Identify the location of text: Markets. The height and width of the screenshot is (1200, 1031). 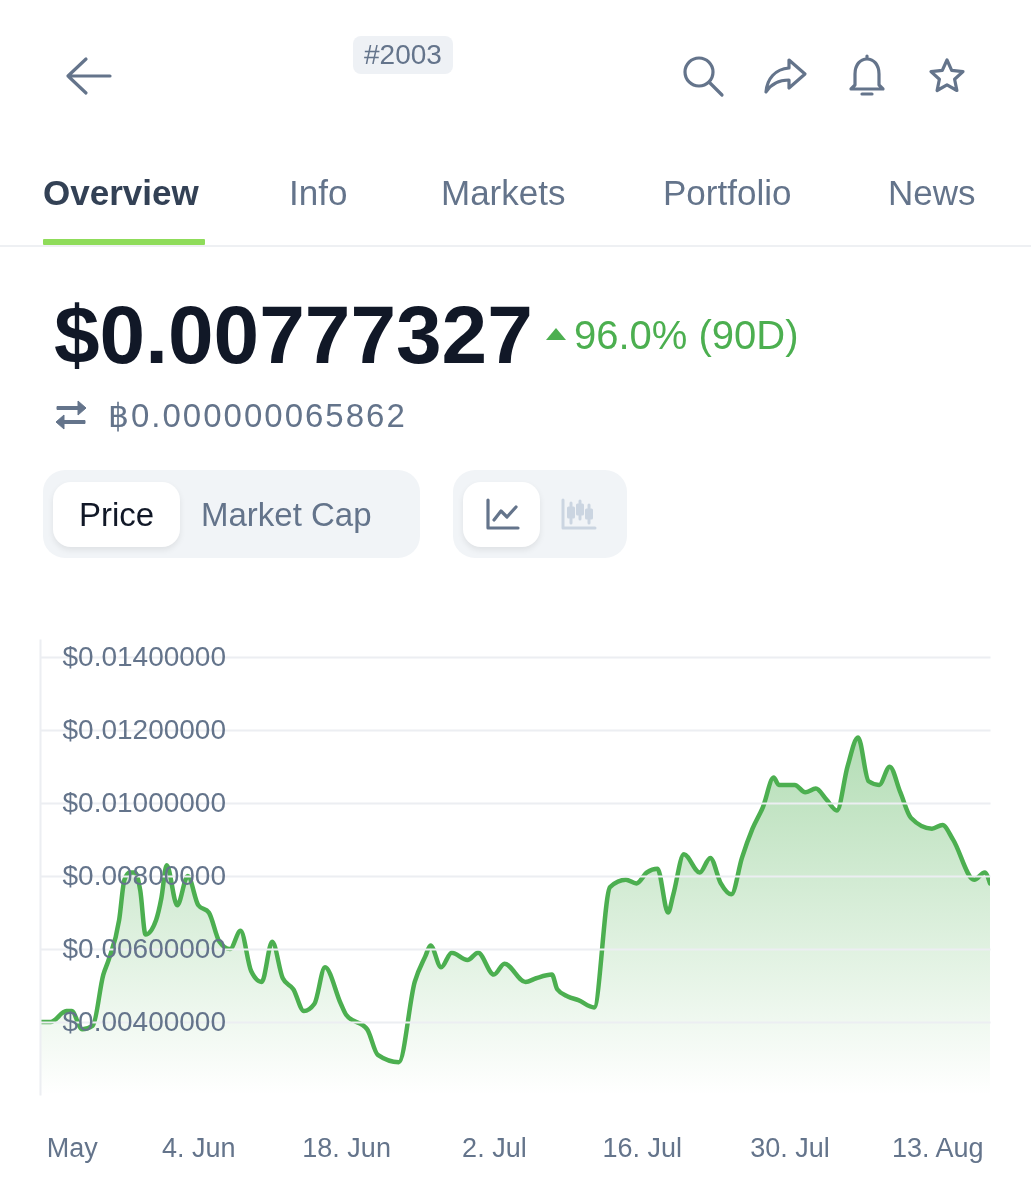
(503, 193).